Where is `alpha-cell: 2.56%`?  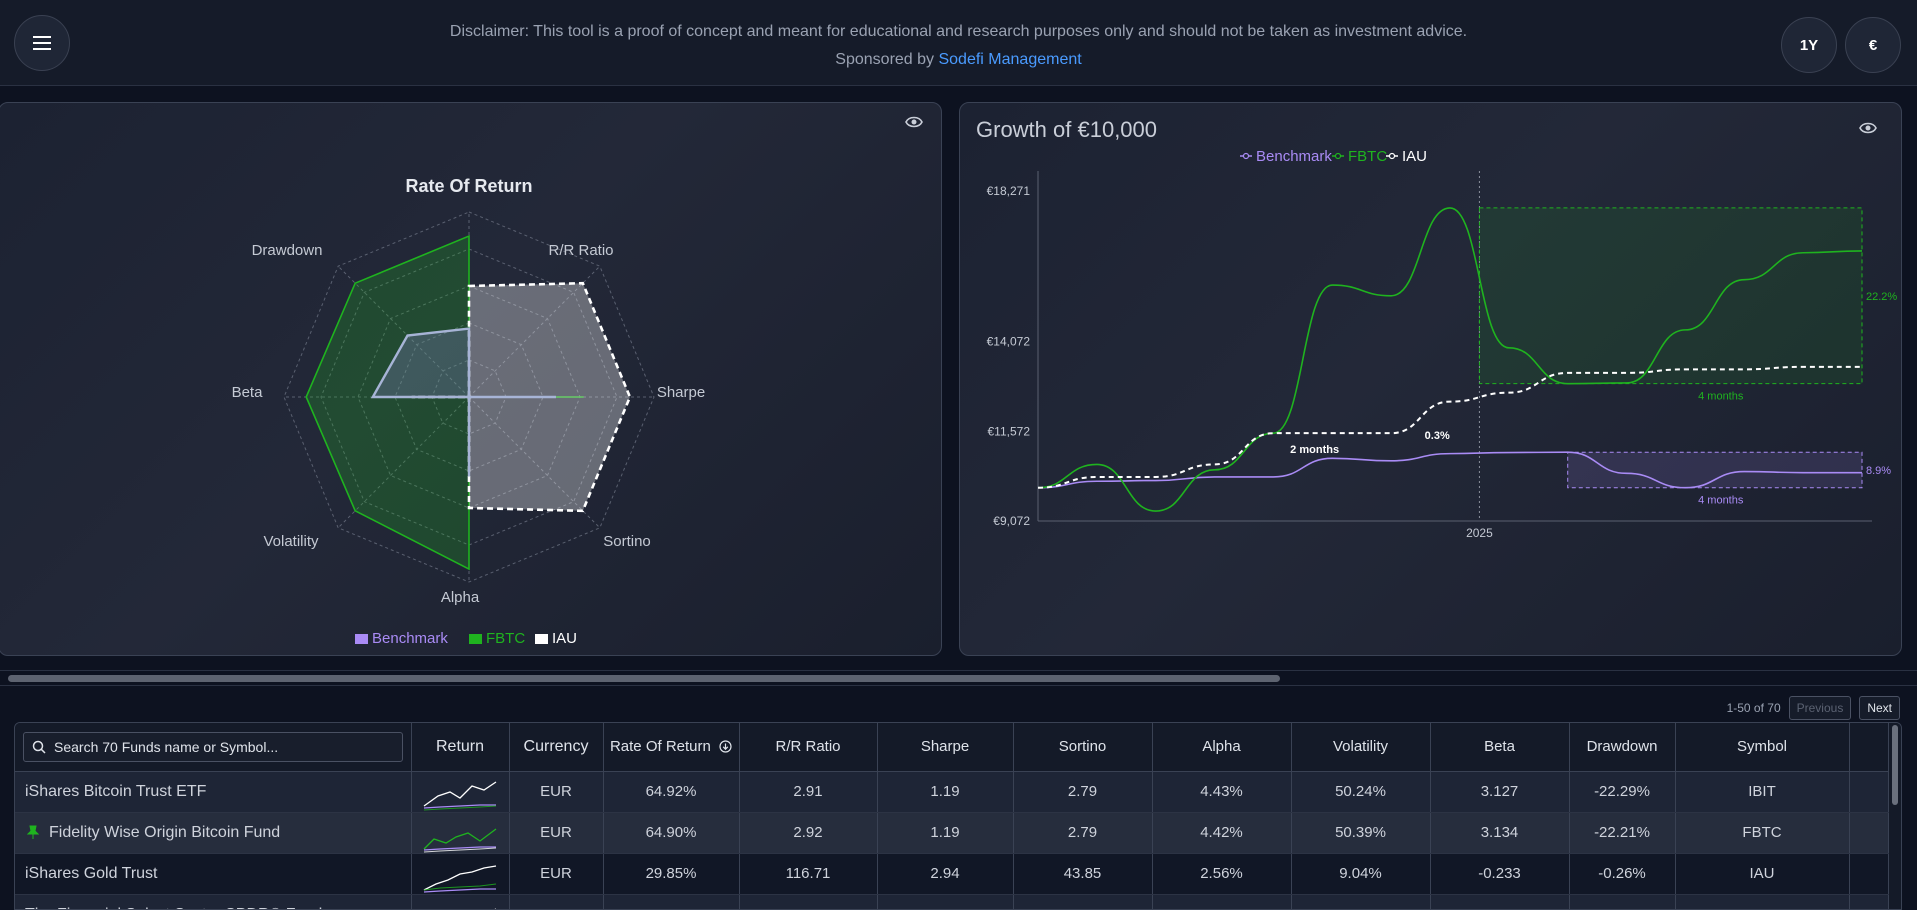
alpha-cell: 2.56% is located at coordinates (1222, 874).